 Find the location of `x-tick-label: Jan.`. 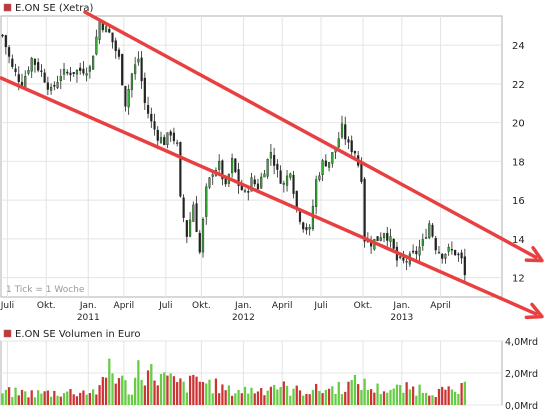

x-tick-label: Jan. is located at coordinates (243, 306).